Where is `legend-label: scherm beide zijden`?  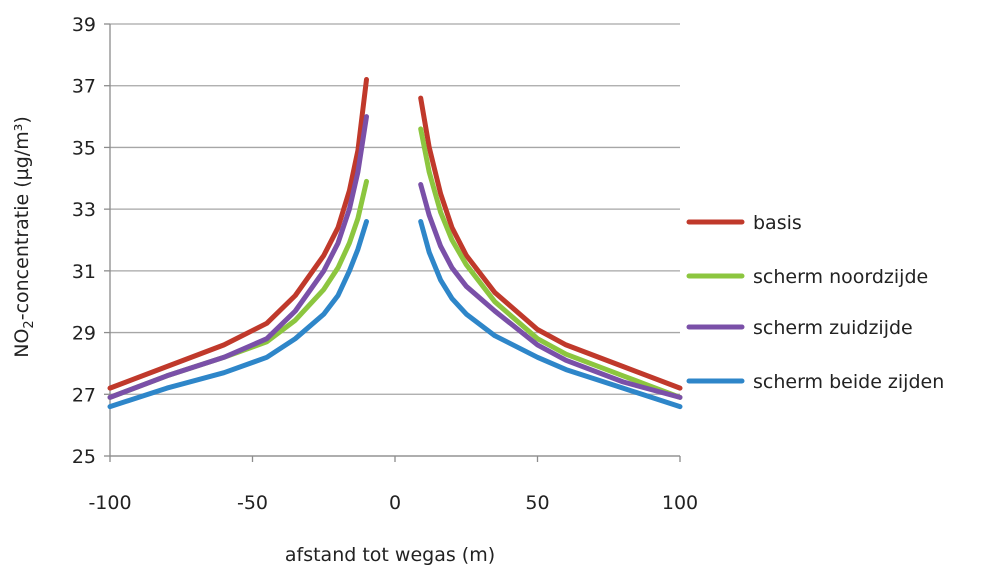
legend-label: scherm beide zijden is located at coordinates (848, 382).